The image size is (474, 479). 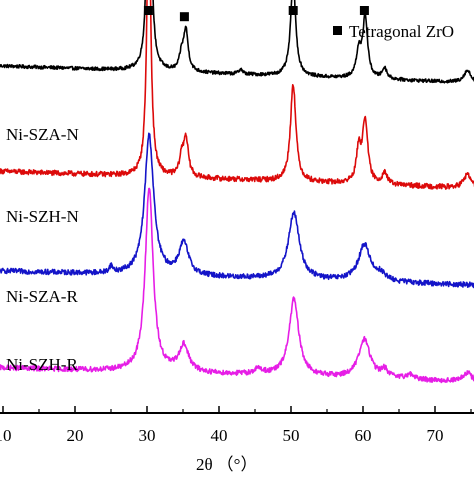 I want to click on legend: Tetragonal ZrO, so click(x=393, y=31).